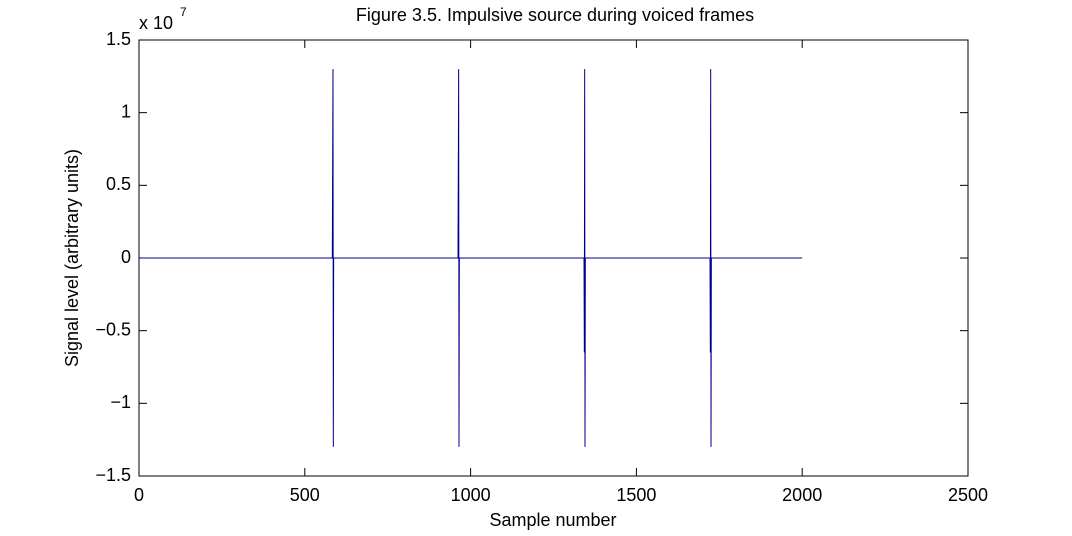 This screenshot has width=1072, height=536. Describe the element at coordinates (802, 495) in the screenshot. I see `x-tick-label: 2000` at that location.